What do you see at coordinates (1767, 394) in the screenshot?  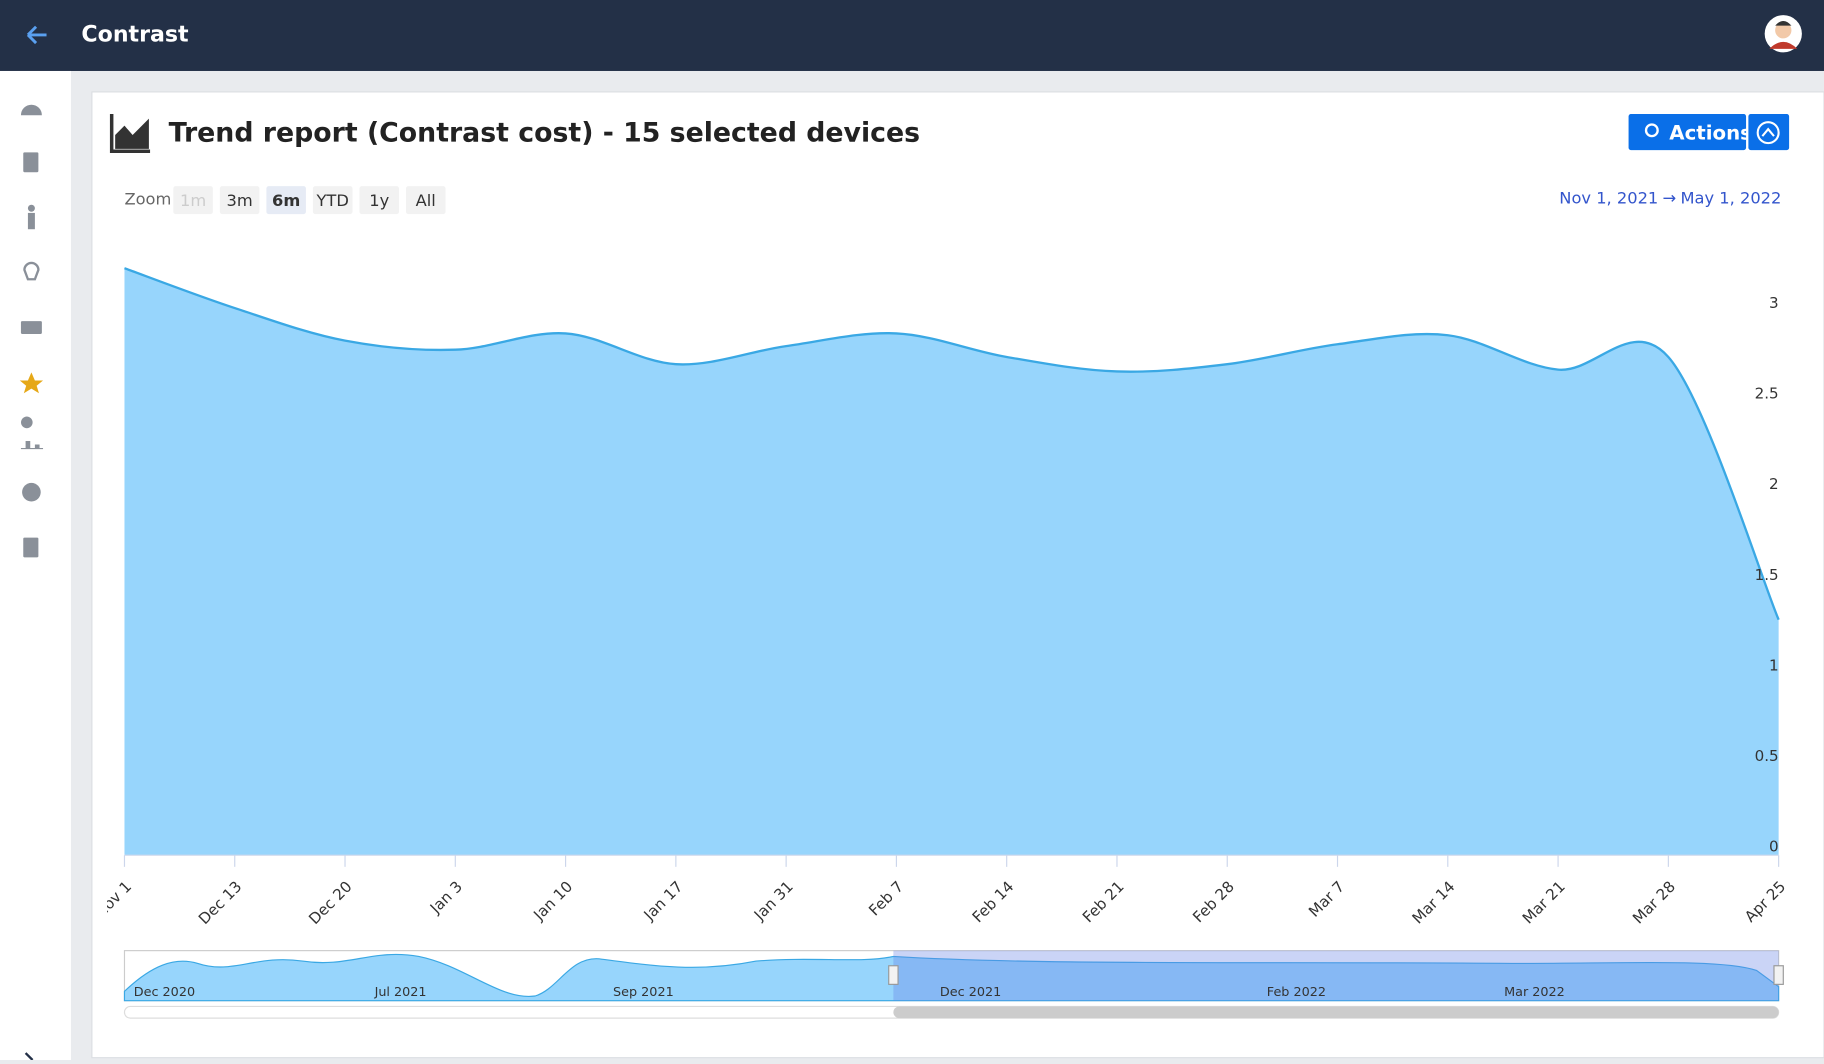 I see `y-tick-label: 2.5` at bounding box center [1767, 394].